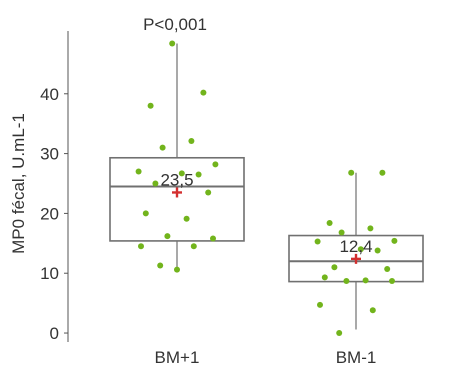  What do you see at coordinates (175, 24) in the screenshot?
I see `p-value-annotation: P<0,001` at bounding box center [175, 24].